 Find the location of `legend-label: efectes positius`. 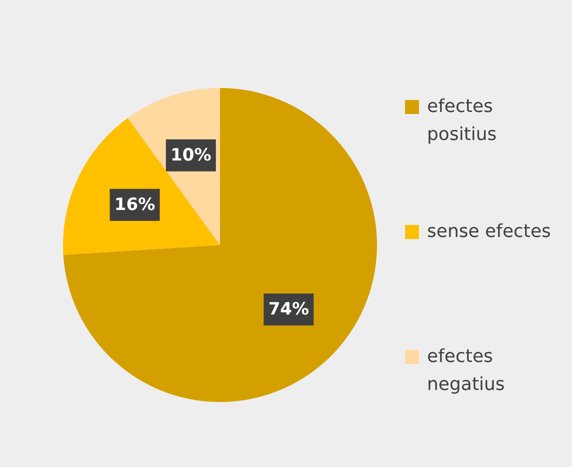

legend-label: efectes positius is located at coordinates (462, 120).